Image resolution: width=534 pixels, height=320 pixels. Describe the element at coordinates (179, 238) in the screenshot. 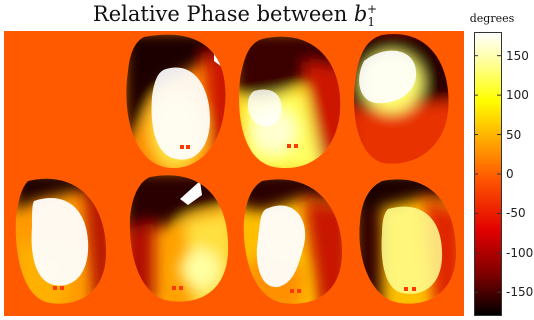

I see `phase-panel-r2-c2` at that location.